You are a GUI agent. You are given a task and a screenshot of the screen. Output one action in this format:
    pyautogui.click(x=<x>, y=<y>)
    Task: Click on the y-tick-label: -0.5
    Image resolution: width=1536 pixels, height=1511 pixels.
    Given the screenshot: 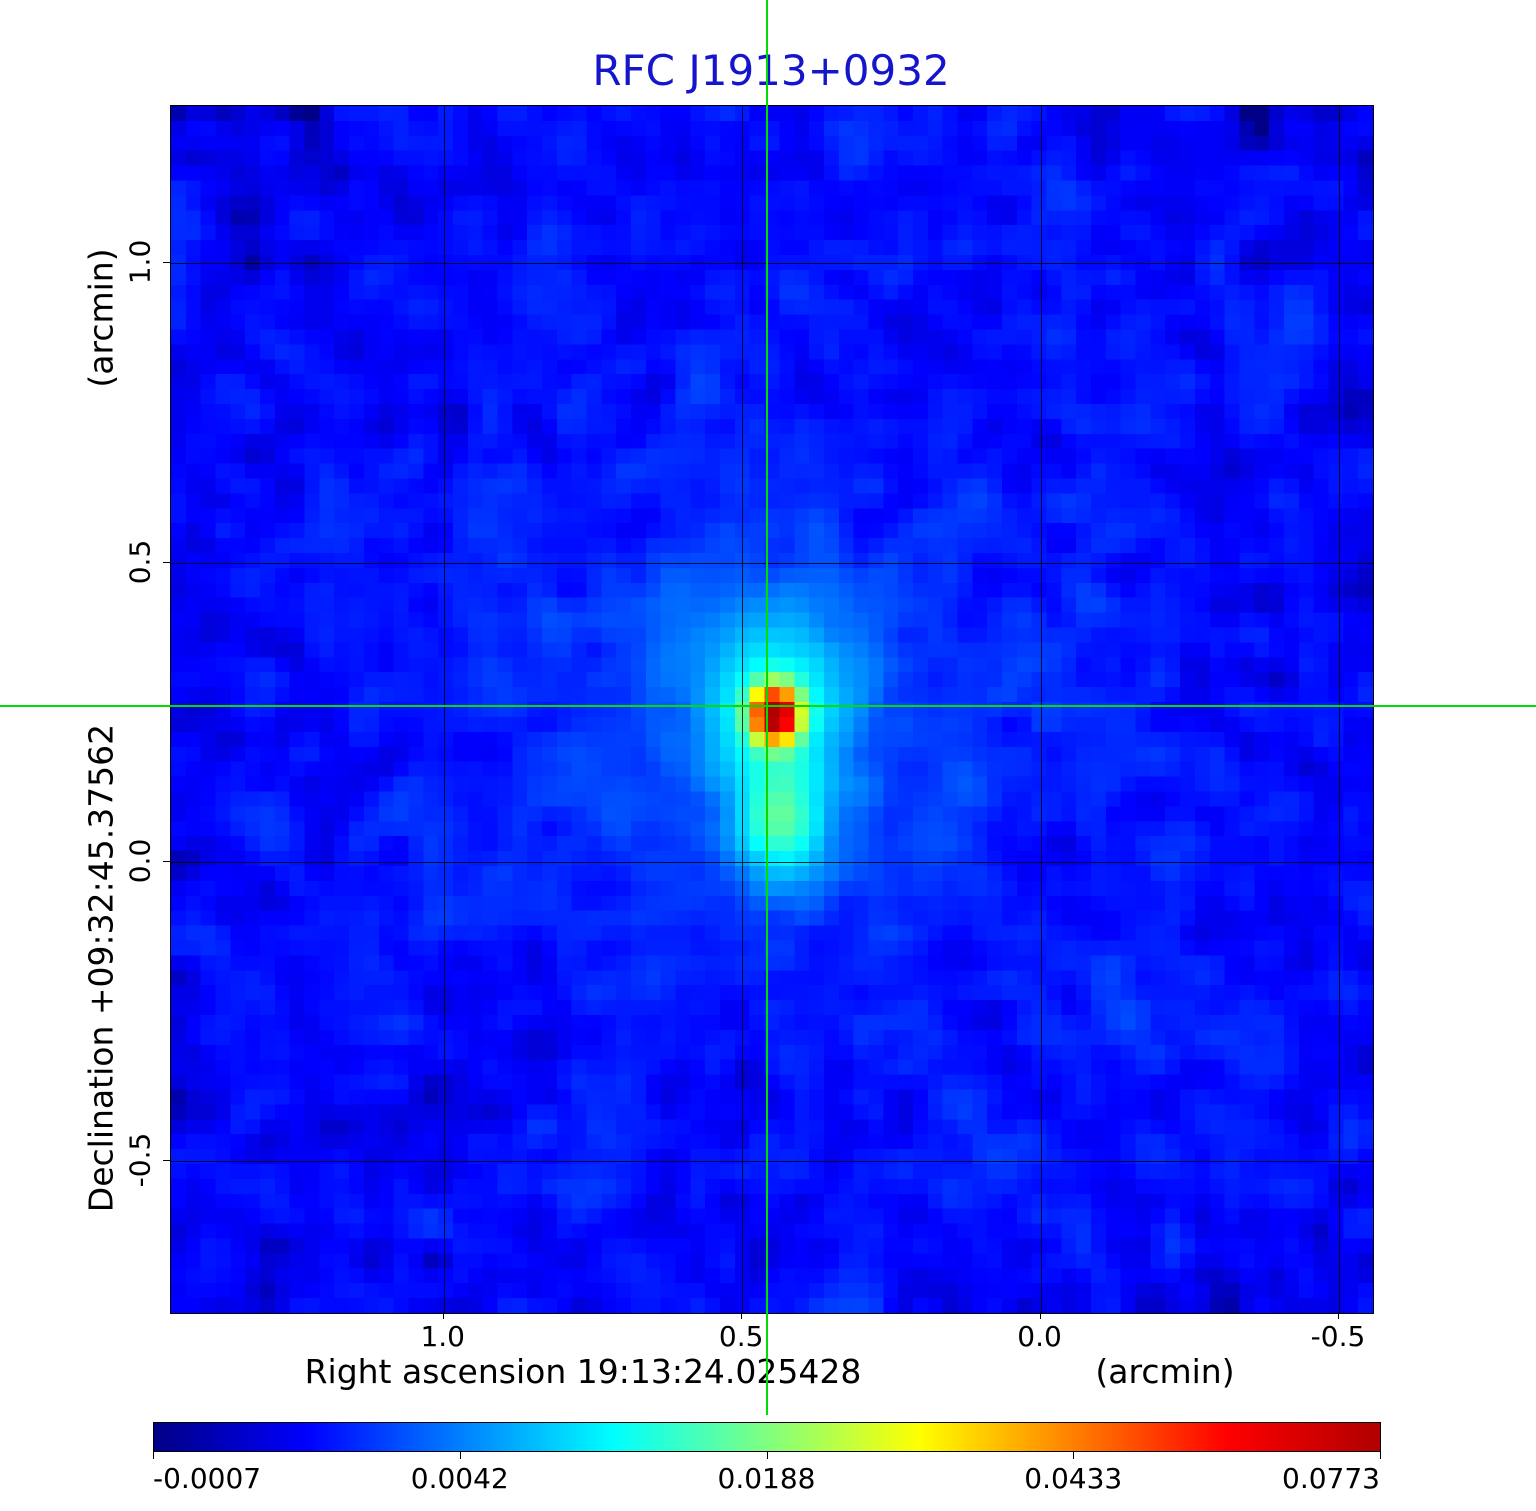 What is the action you would take?
    pyautogui.click(x=140, y=1160)
    